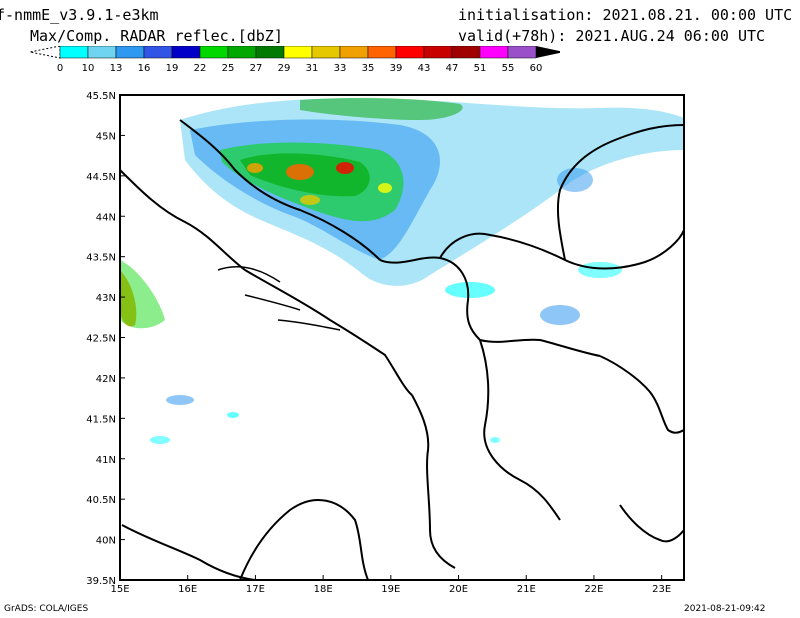  Describe the element at coordinates (725, 609) in the screenshot. I see `run-timestamp: 2021-08-21-09:42` at that location.